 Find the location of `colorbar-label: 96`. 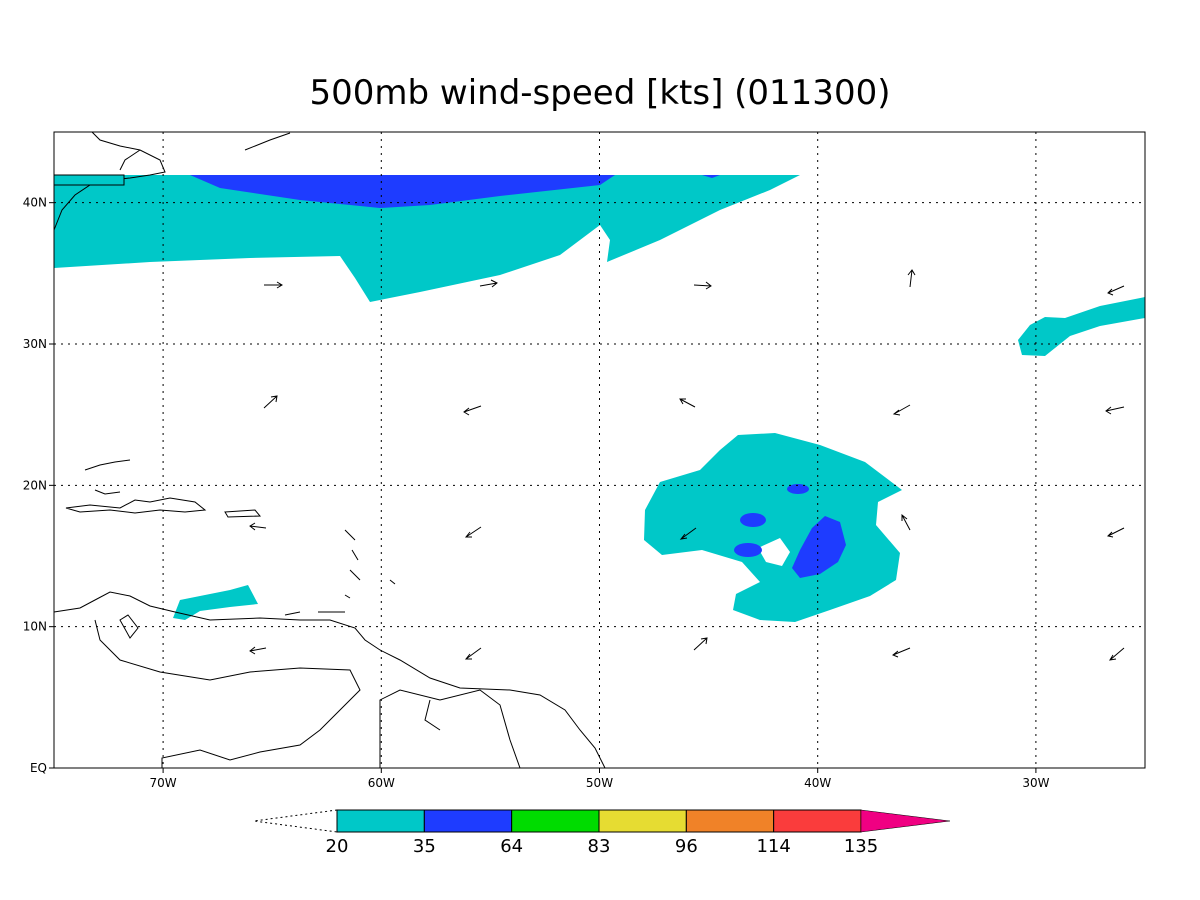

colorbar-label: 96 is located at coordinates (686, 846).